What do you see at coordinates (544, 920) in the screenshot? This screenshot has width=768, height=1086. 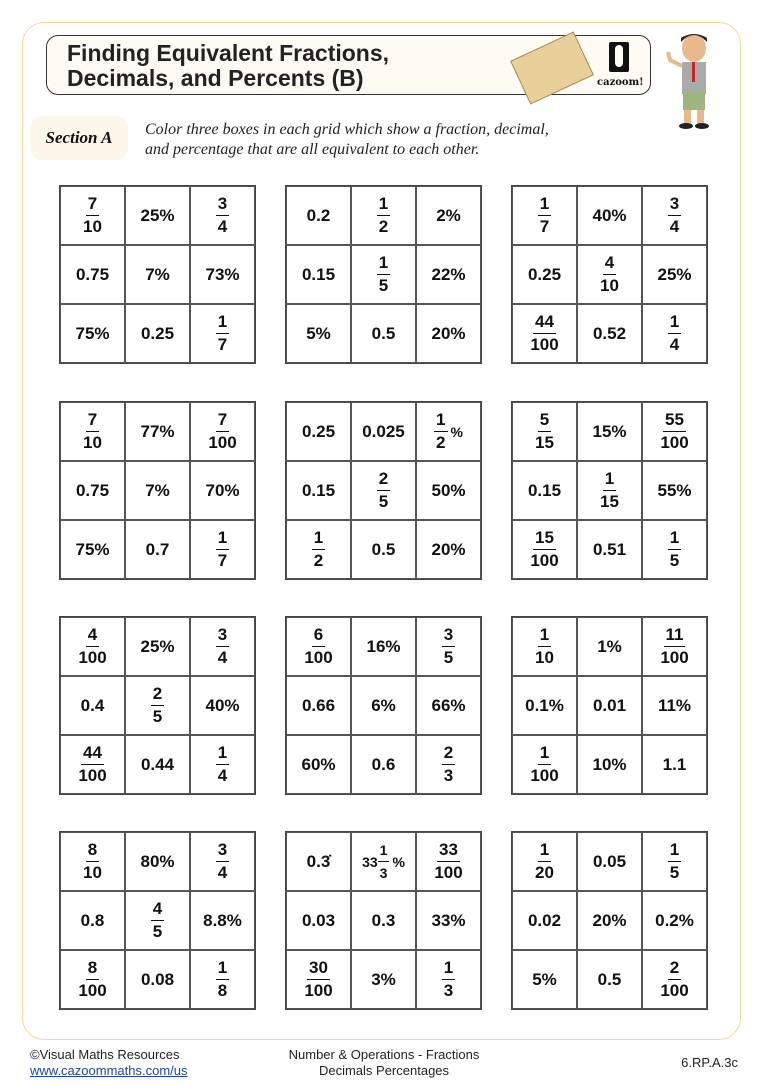 I see `grid-cell: 0.02` at bounding box center [544, 920].